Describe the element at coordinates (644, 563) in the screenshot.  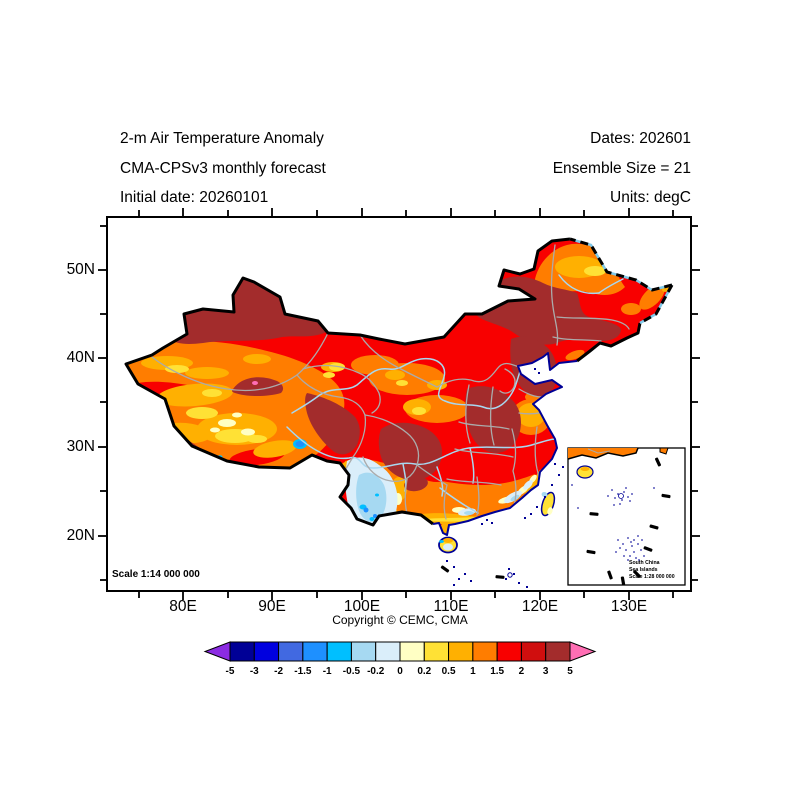
I see `svg-text: South China` at that location.